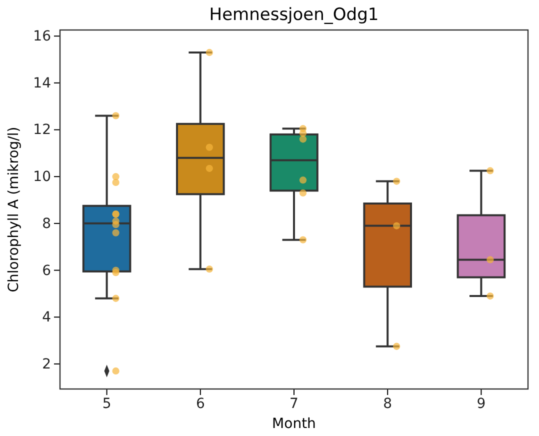  I want to click on y-tick-label: 4, so click(47, 318).